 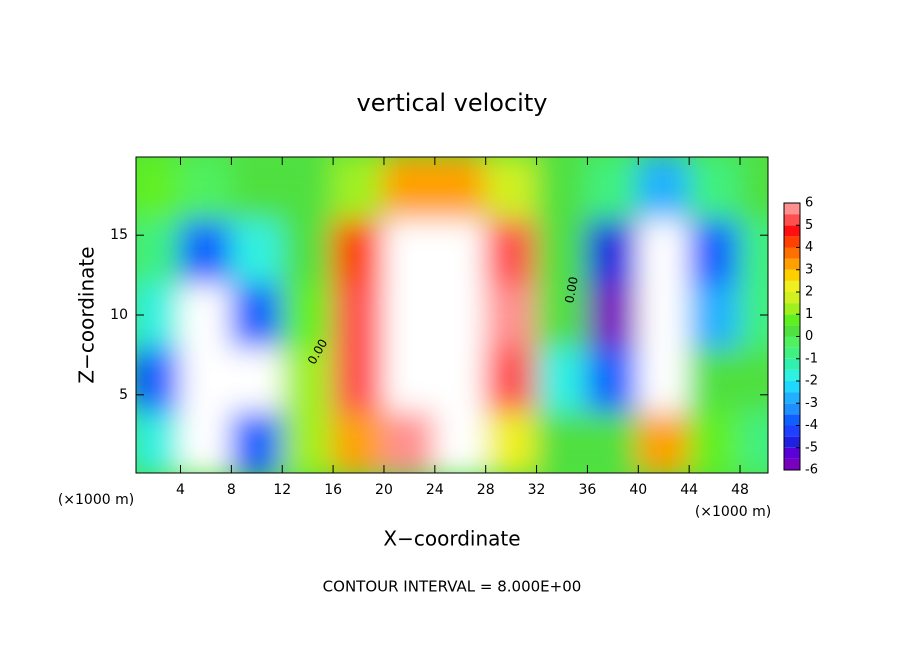 What do you see at coordinates (282, 490) in the screenshot?
I see `x-tick-label: 12` at bounding box center [282, 490].